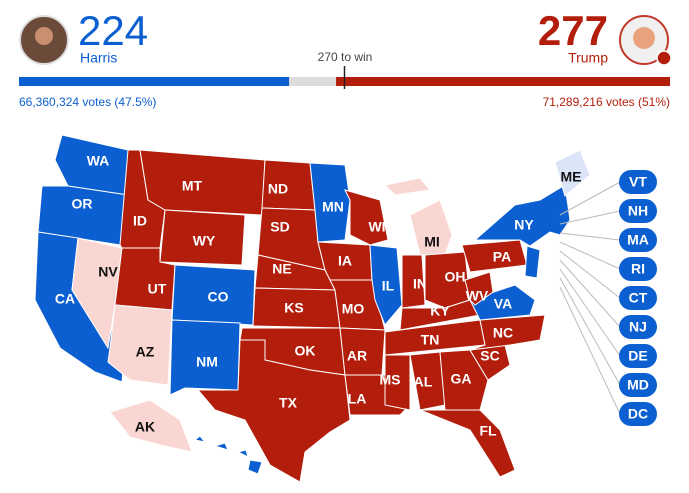  Describe the element at coordinates (503, 81) in the screenshot. I see `trump-bar` at that location.